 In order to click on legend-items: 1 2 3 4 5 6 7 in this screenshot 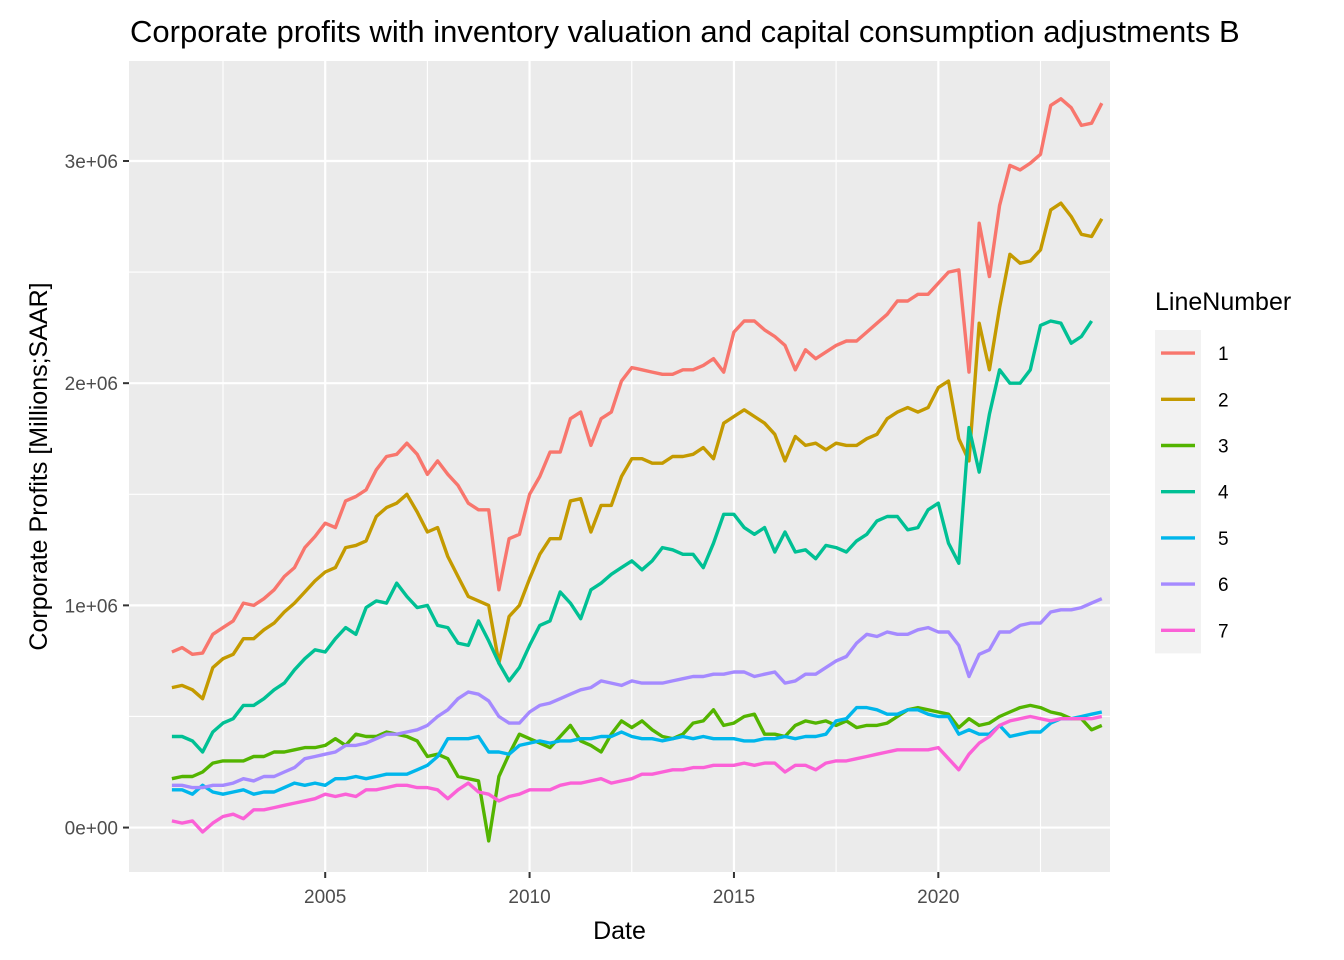, I will do `click(1195, 493)`.